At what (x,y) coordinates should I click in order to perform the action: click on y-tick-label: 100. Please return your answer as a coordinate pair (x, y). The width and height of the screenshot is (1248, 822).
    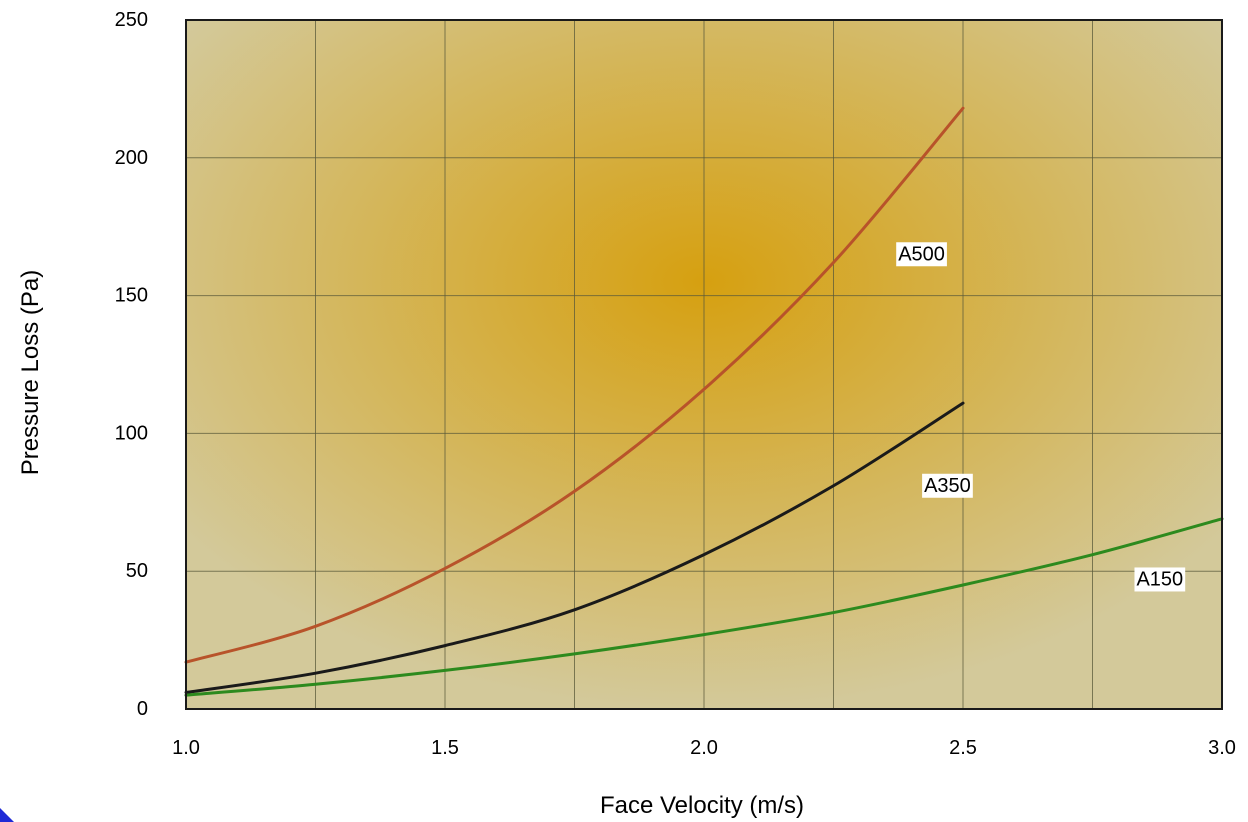
    Looking at the image, I should click on (131, 433).